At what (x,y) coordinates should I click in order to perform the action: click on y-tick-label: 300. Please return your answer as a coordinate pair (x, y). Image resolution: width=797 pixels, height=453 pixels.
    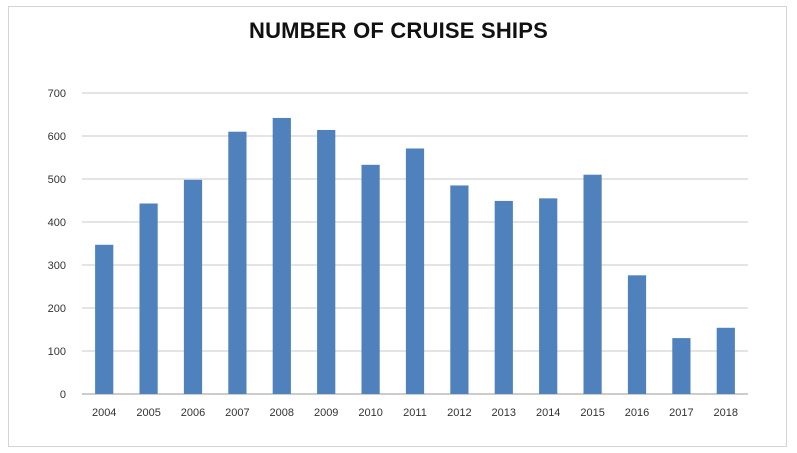
    Looking at the image, I should click on (57, 266).